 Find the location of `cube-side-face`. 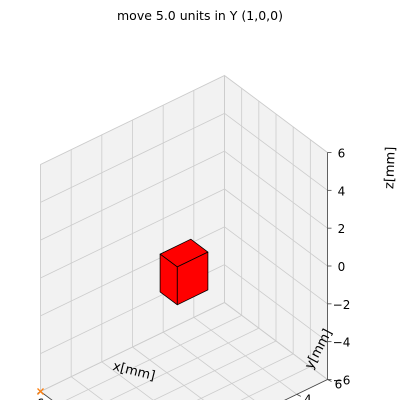

cube-side-face is located at coordinates (192, 278).